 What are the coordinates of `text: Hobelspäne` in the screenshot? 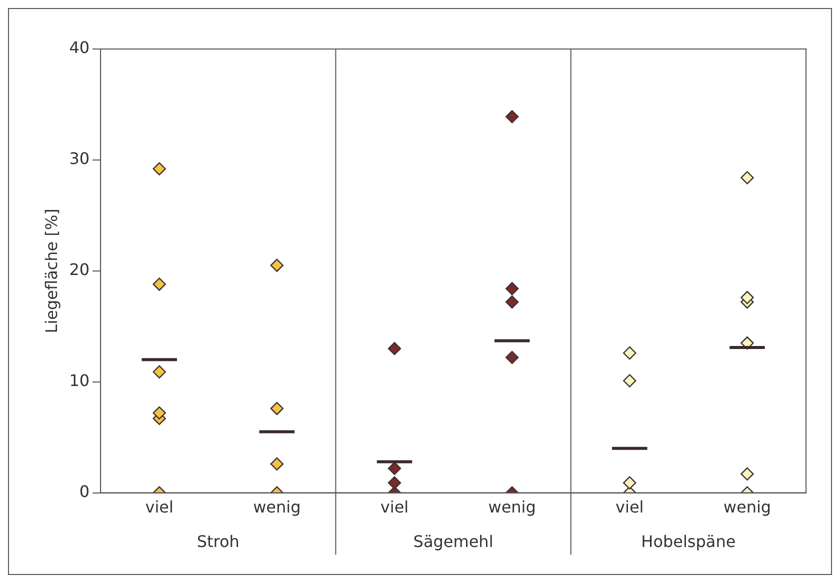 It's located at (688, 541).